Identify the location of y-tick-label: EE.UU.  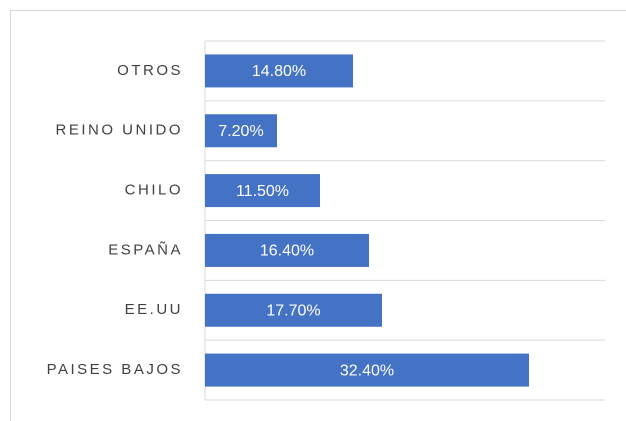
(154, 309).